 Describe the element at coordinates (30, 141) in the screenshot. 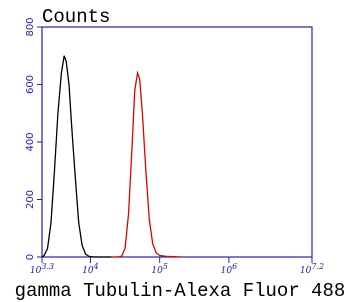

I see `y-tick-label: 400` at that location.